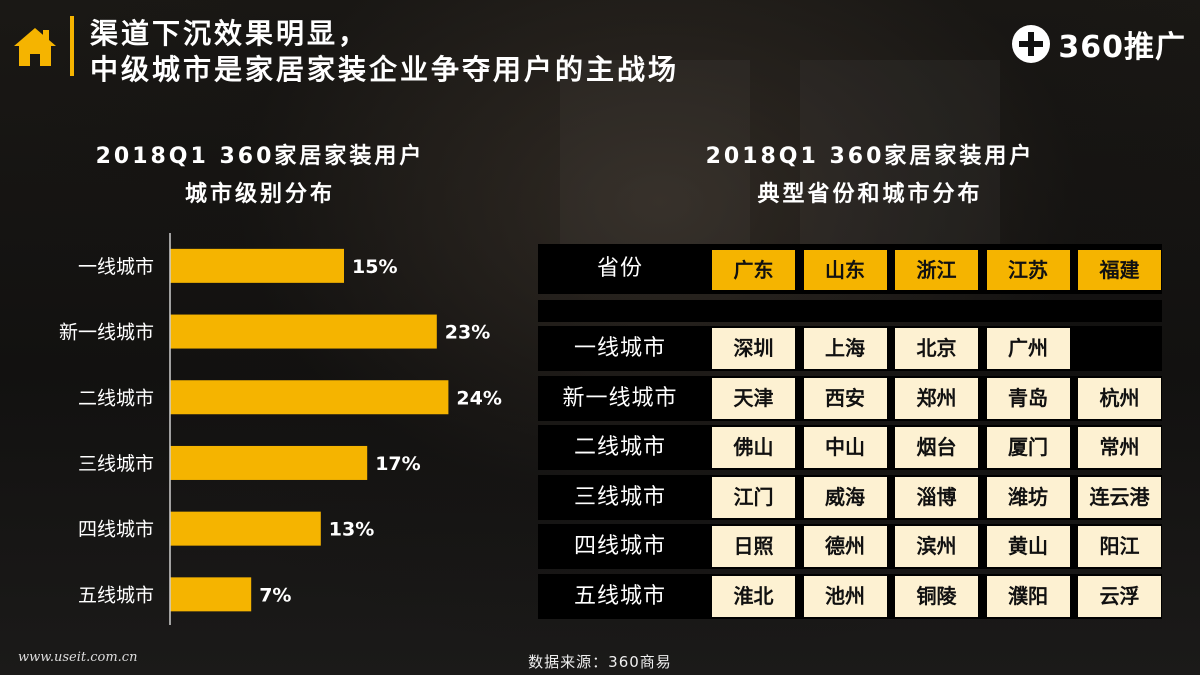  Describe the element at coordinates (1028, 497) in the screenshot. I see `city-cell: 潍坊` at that location.